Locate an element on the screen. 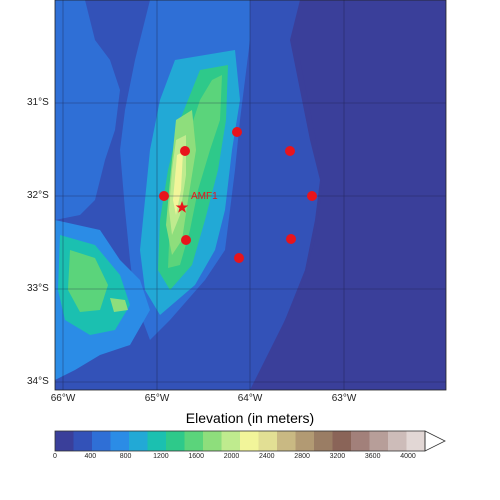  colorbar-tick-label: 0 is located at coordinates (55, 456).